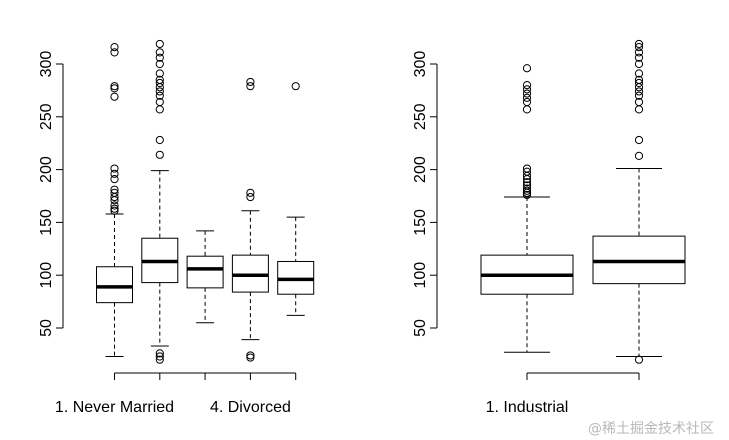 Image resolution: width=729 pixels, height=440 pixels. Describe the element at coordinates (250, 407) in the screenshot. I see `x-tick-label: 4. Divorced` at that location.